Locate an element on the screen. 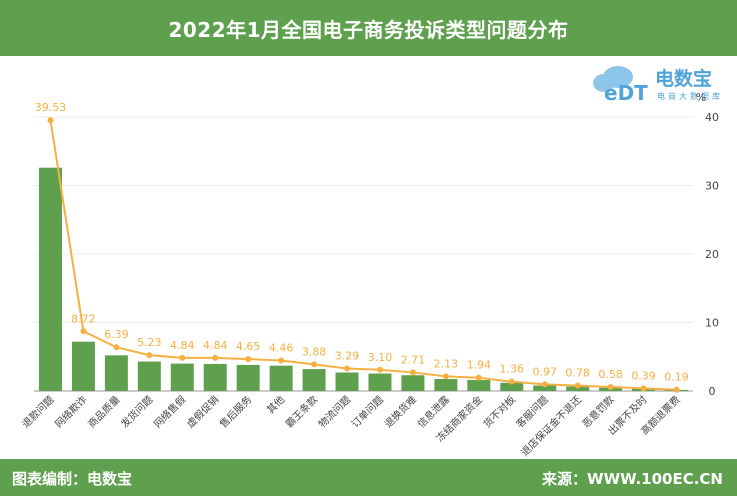 This screenshot has height=496, width=737. x-tick-label: 霸王条款 is located at coordinates (301, 411).